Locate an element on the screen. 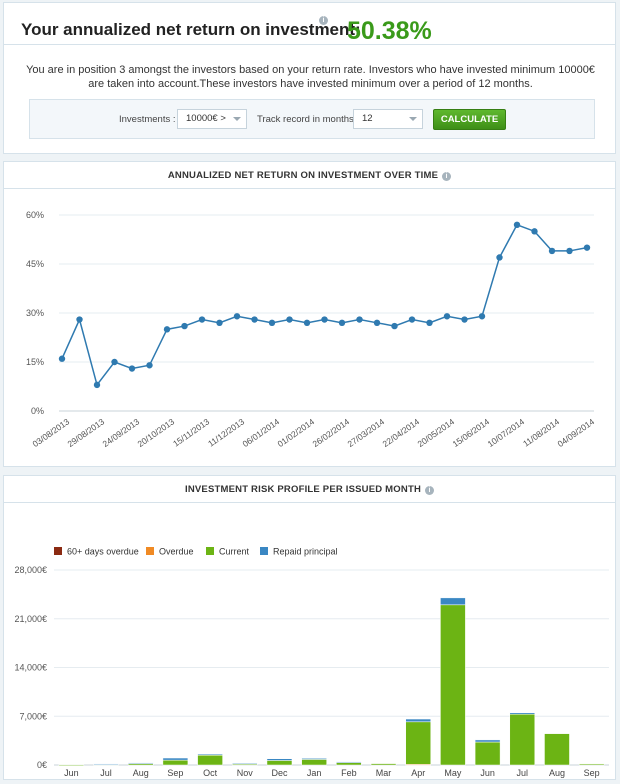 Image resolution: width=620 pixels, height=784 pixels. x-tick-label: 22/04/2014 is located at coordinates (401, 432).